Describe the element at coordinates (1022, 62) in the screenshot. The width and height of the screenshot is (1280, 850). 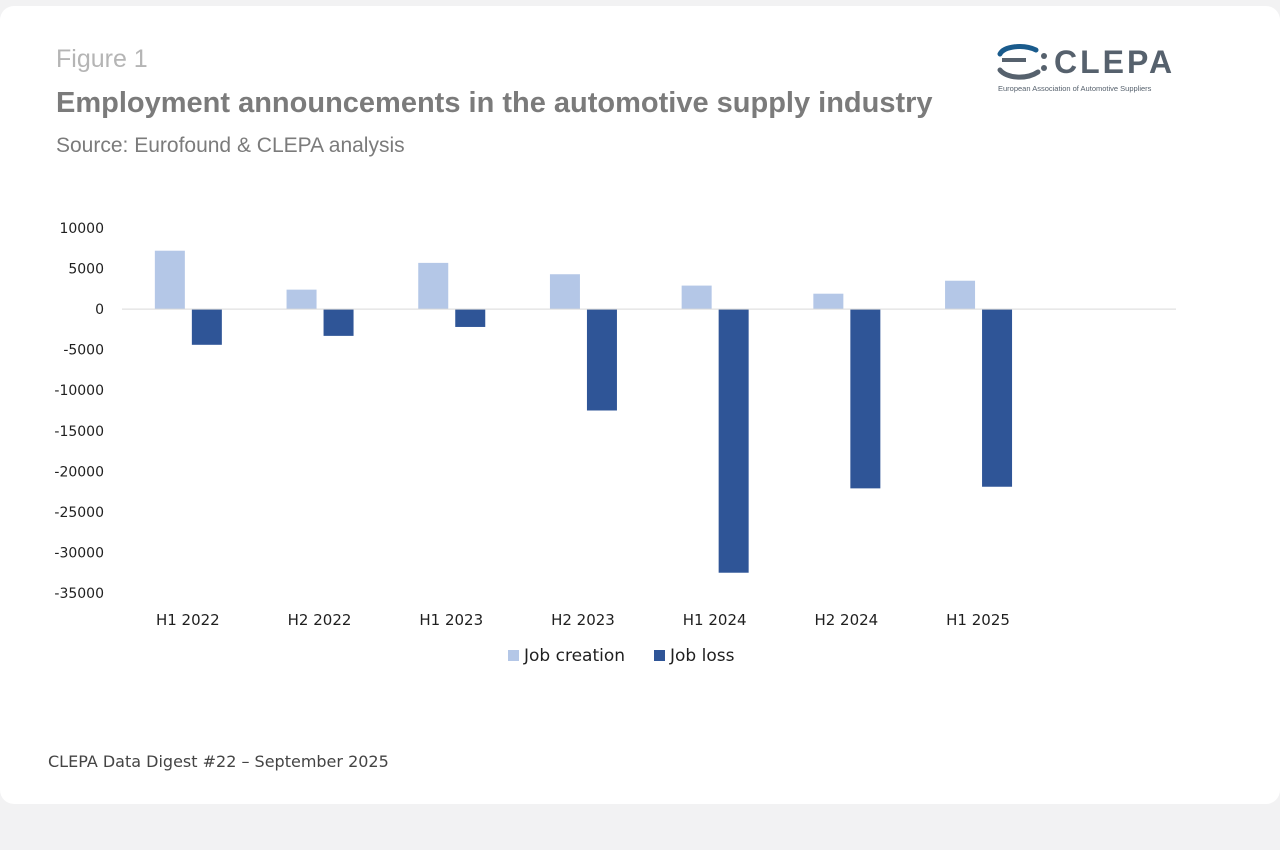
I see `clepa-swoosh-icon` at that location.